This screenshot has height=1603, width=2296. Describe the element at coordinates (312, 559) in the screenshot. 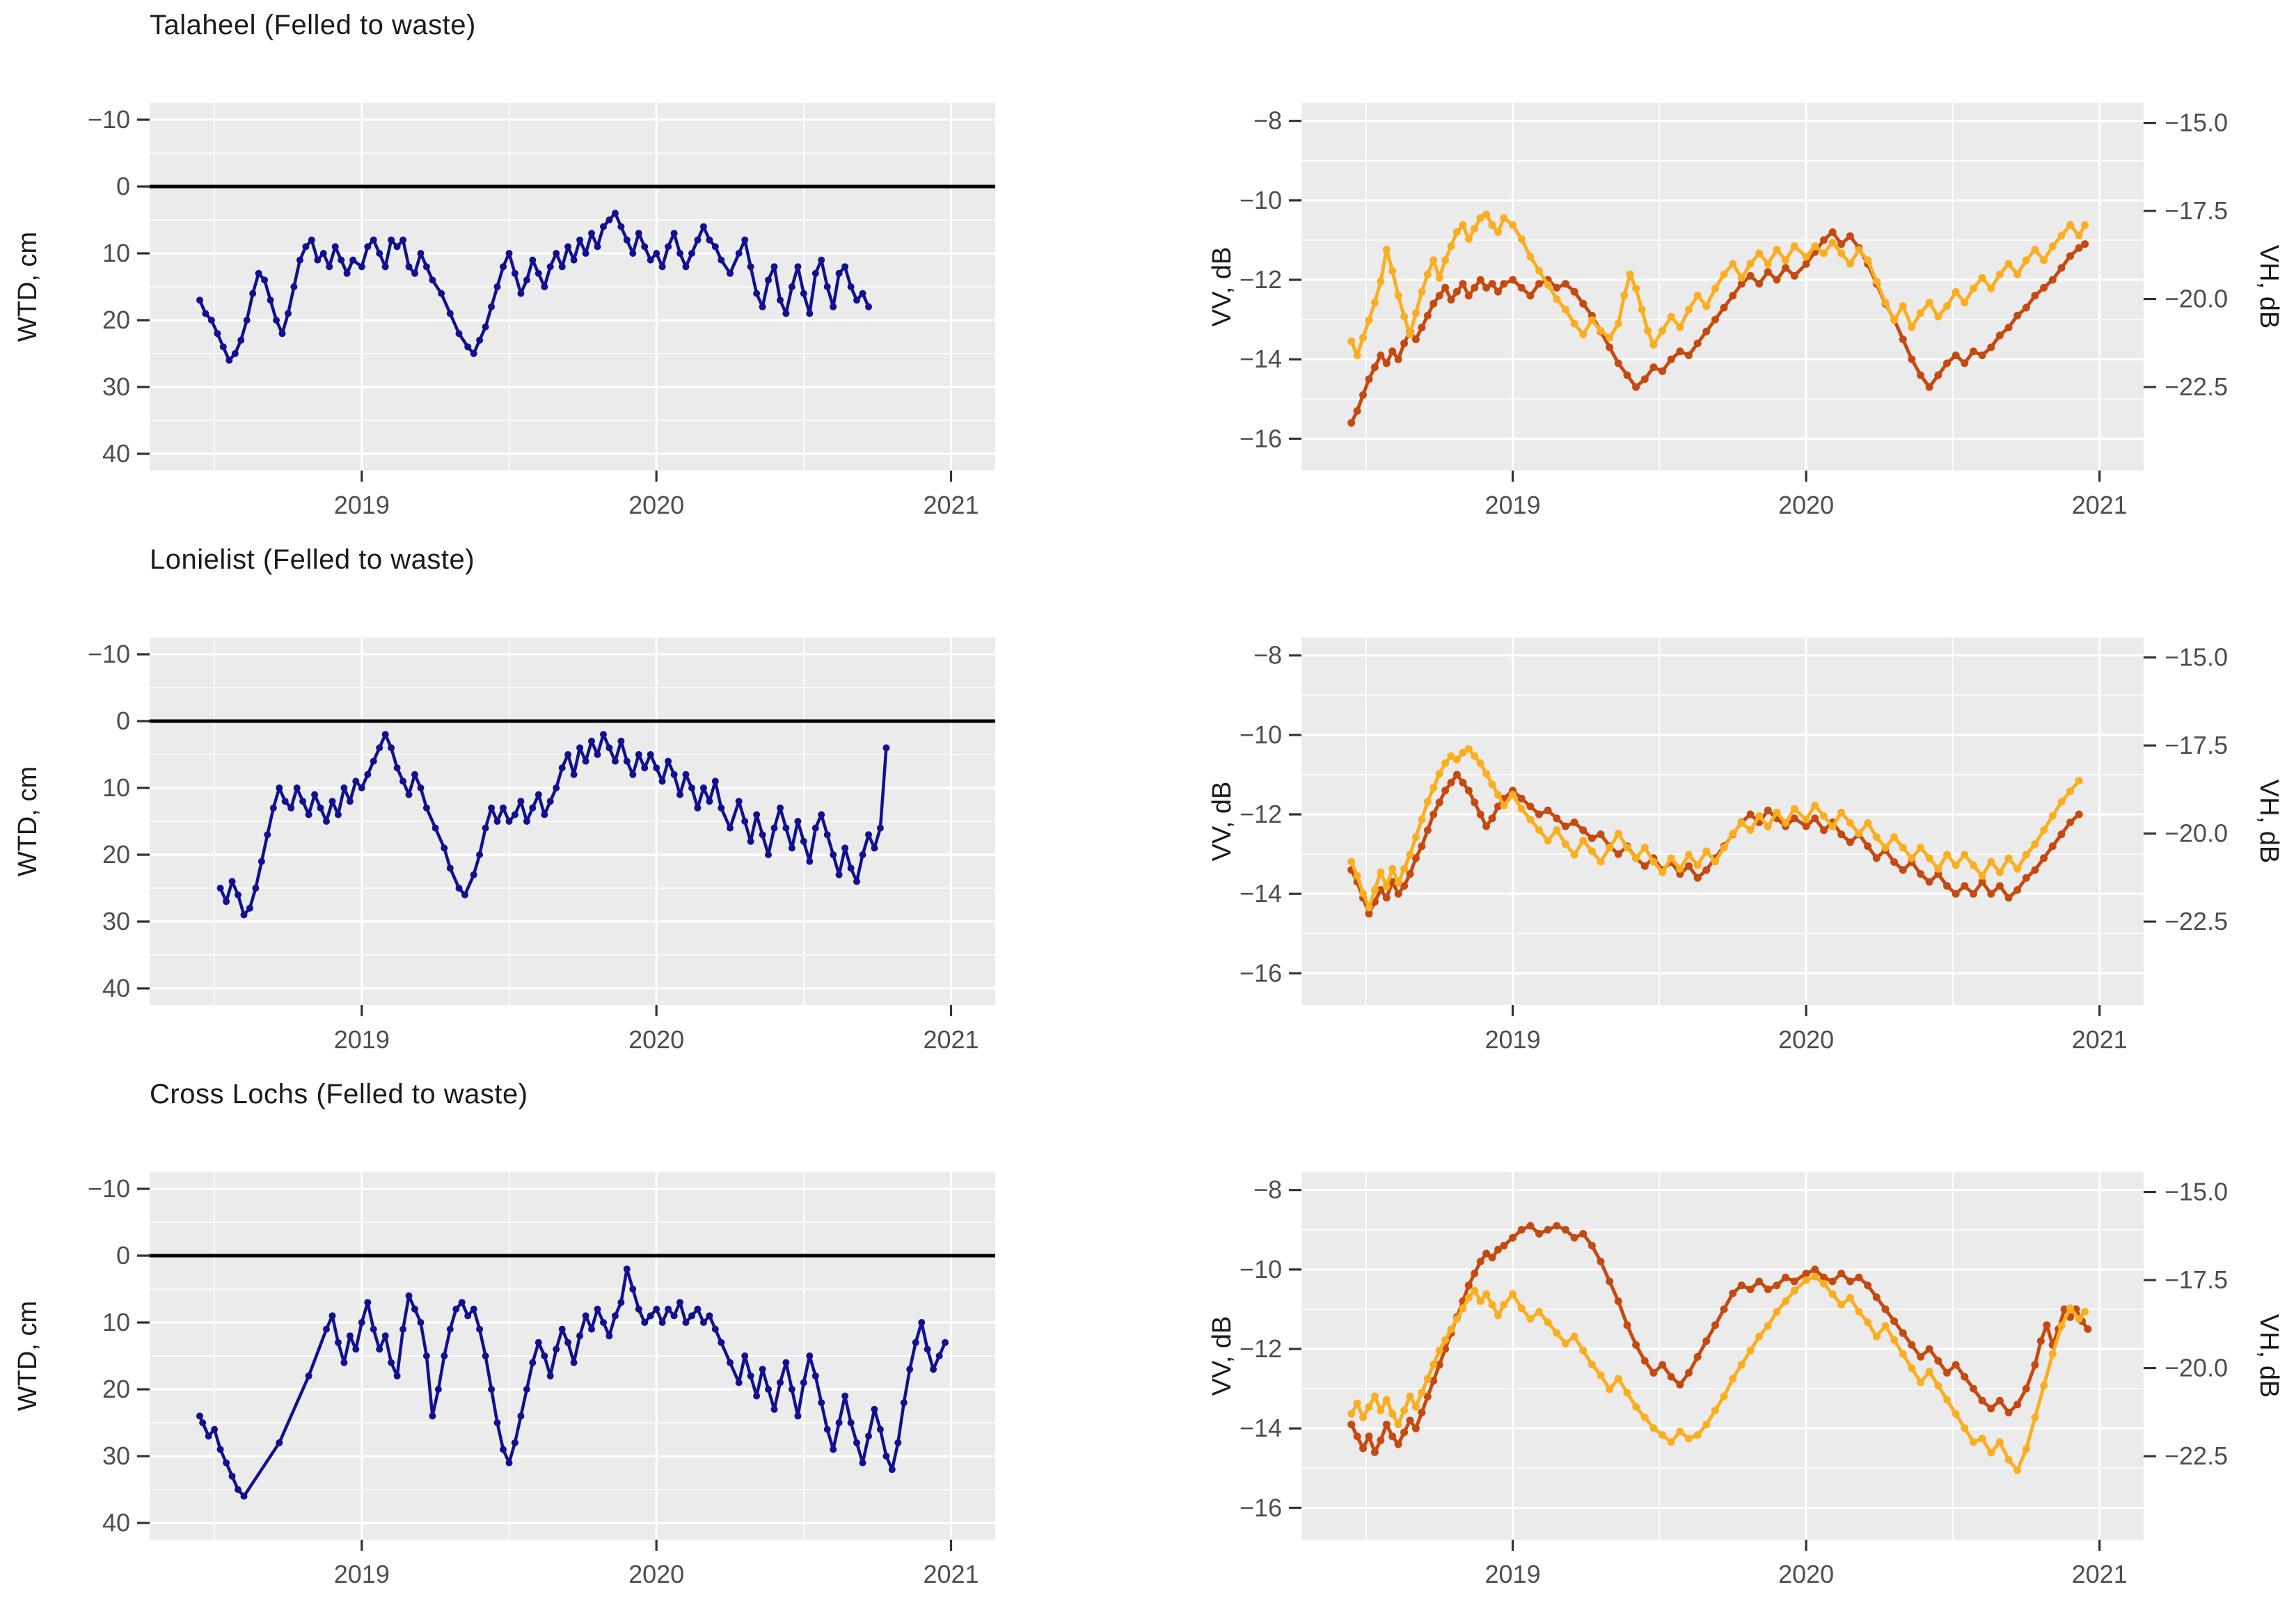

I see `chart-title-lonielist: Lonielist (Felled to waste)` at that location.